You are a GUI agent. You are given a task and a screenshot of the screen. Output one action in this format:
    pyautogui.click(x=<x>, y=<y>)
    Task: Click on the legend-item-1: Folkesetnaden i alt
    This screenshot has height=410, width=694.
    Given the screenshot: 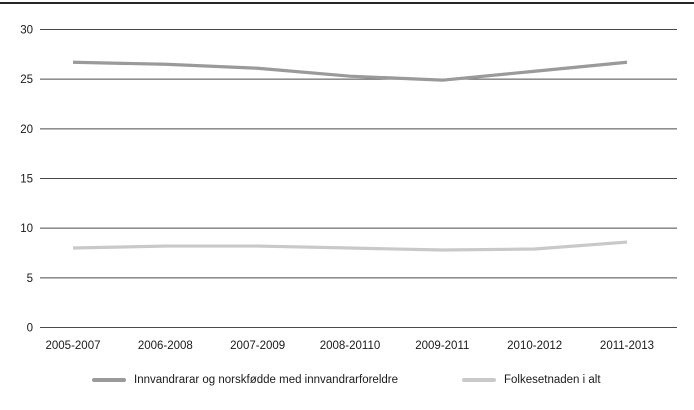 What is the action you would take?
    pyautogui.click(x=531, y=380)
    